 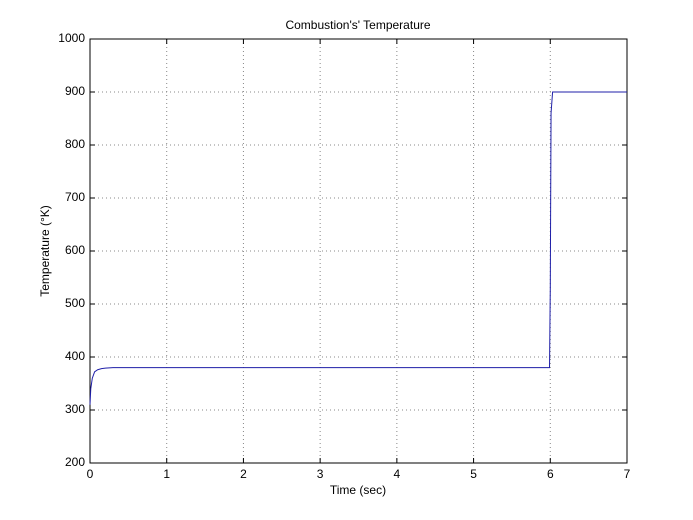 What do you see at coordinates (243, 474) in the screenshot?
I see `x-tick-label: 2` at bounding box center [243, 474].